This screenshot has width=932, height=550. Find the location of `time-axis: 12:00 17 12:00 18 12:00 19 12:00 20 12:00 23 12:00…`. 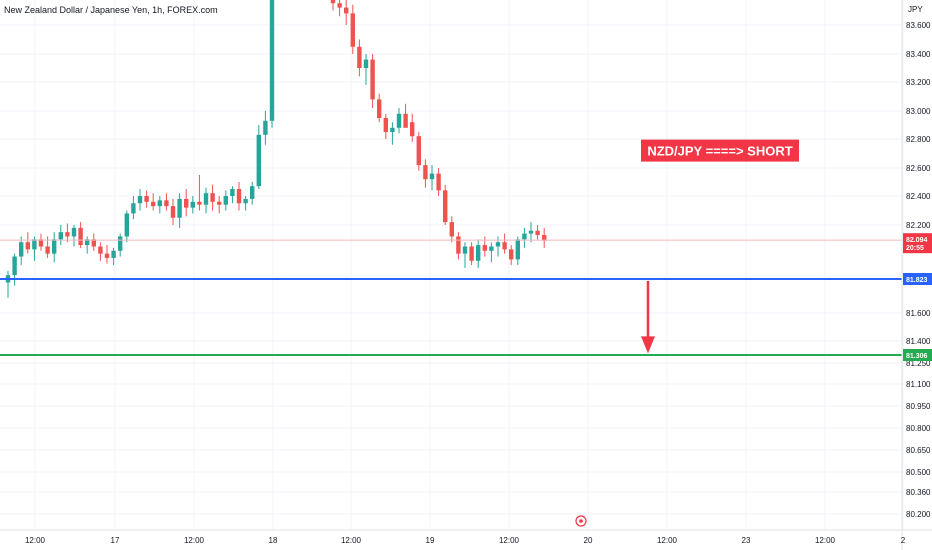

time-axis: 12:00 17 12:00 18 12:00 19 12:00 20 12:00 23 12:00… is located at coordinates (465, 540).